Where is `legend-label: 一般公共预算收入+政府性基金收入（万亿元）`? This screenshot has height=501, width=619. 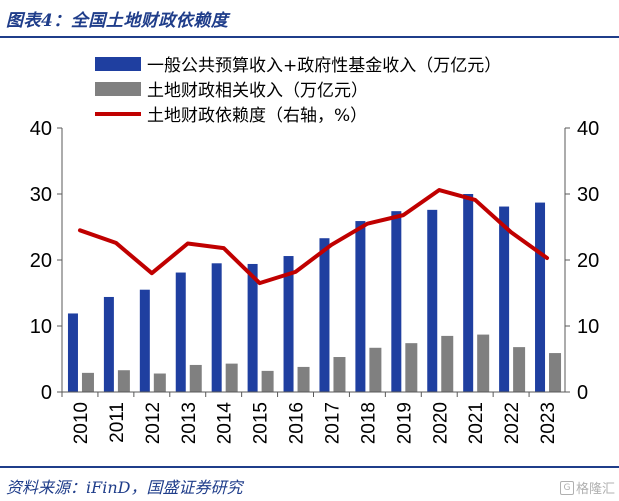
legend-label: 一般公共预算收入+政府性基金收入（万亿元） is located at coordinates (324, 66).